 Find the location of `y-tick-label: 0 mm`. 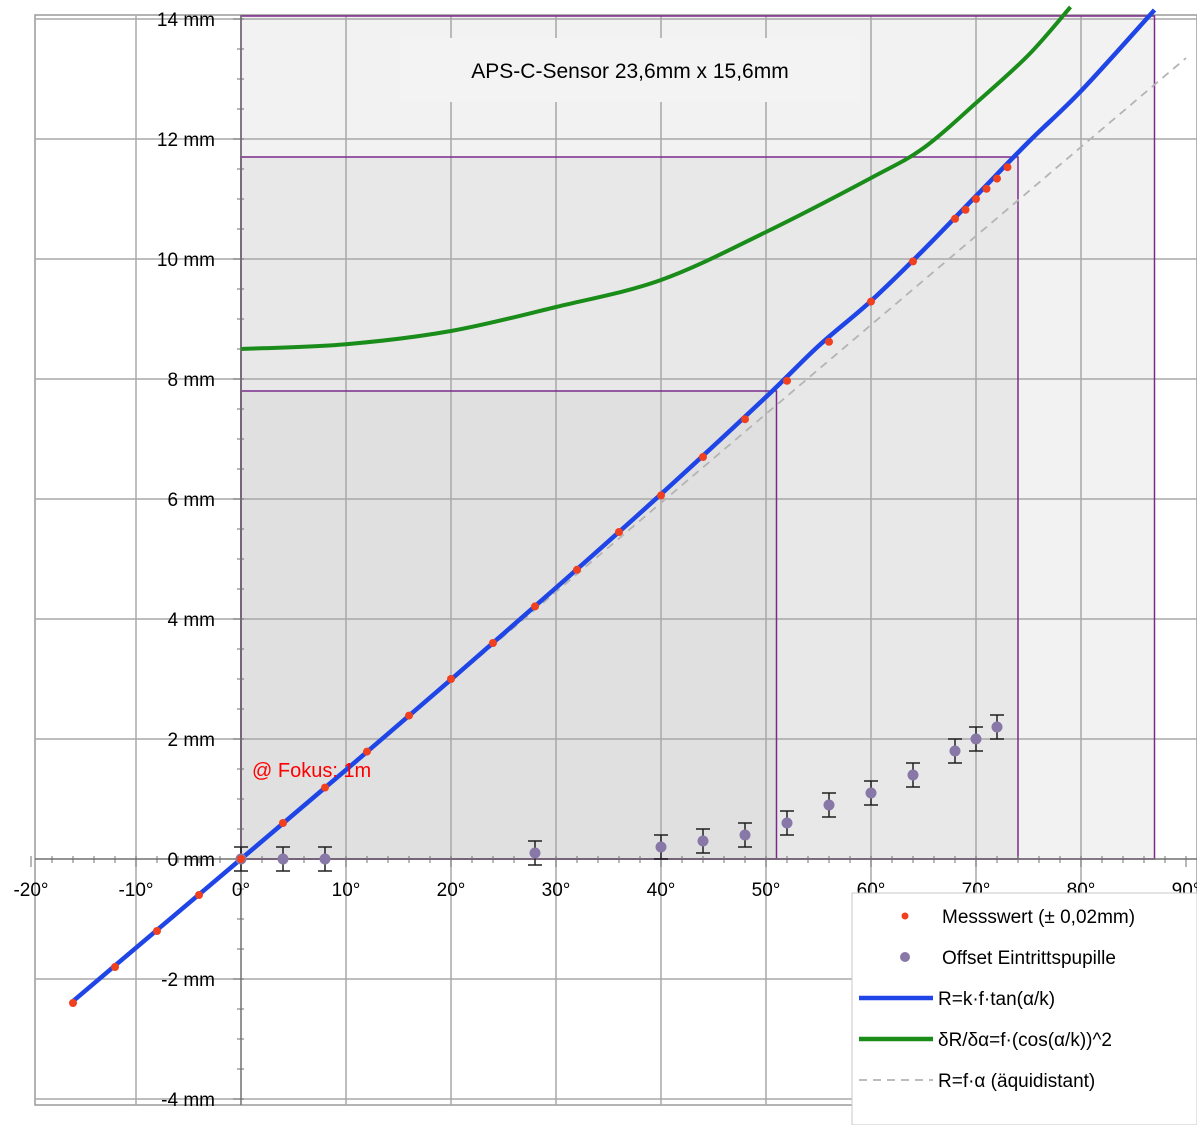

y-tick-label: 0 mm is located at coordinates (192, 860).